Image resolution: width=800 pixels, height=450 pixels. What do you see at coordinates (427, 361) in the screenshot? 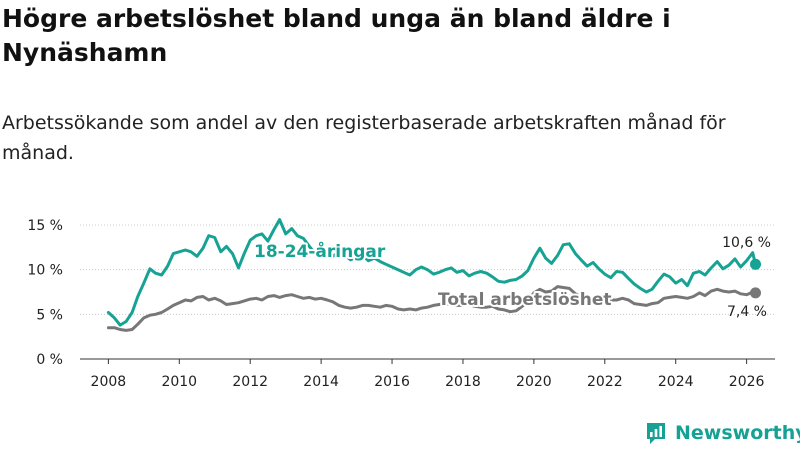
I see `x-axis` at bounding box center [427, 361].